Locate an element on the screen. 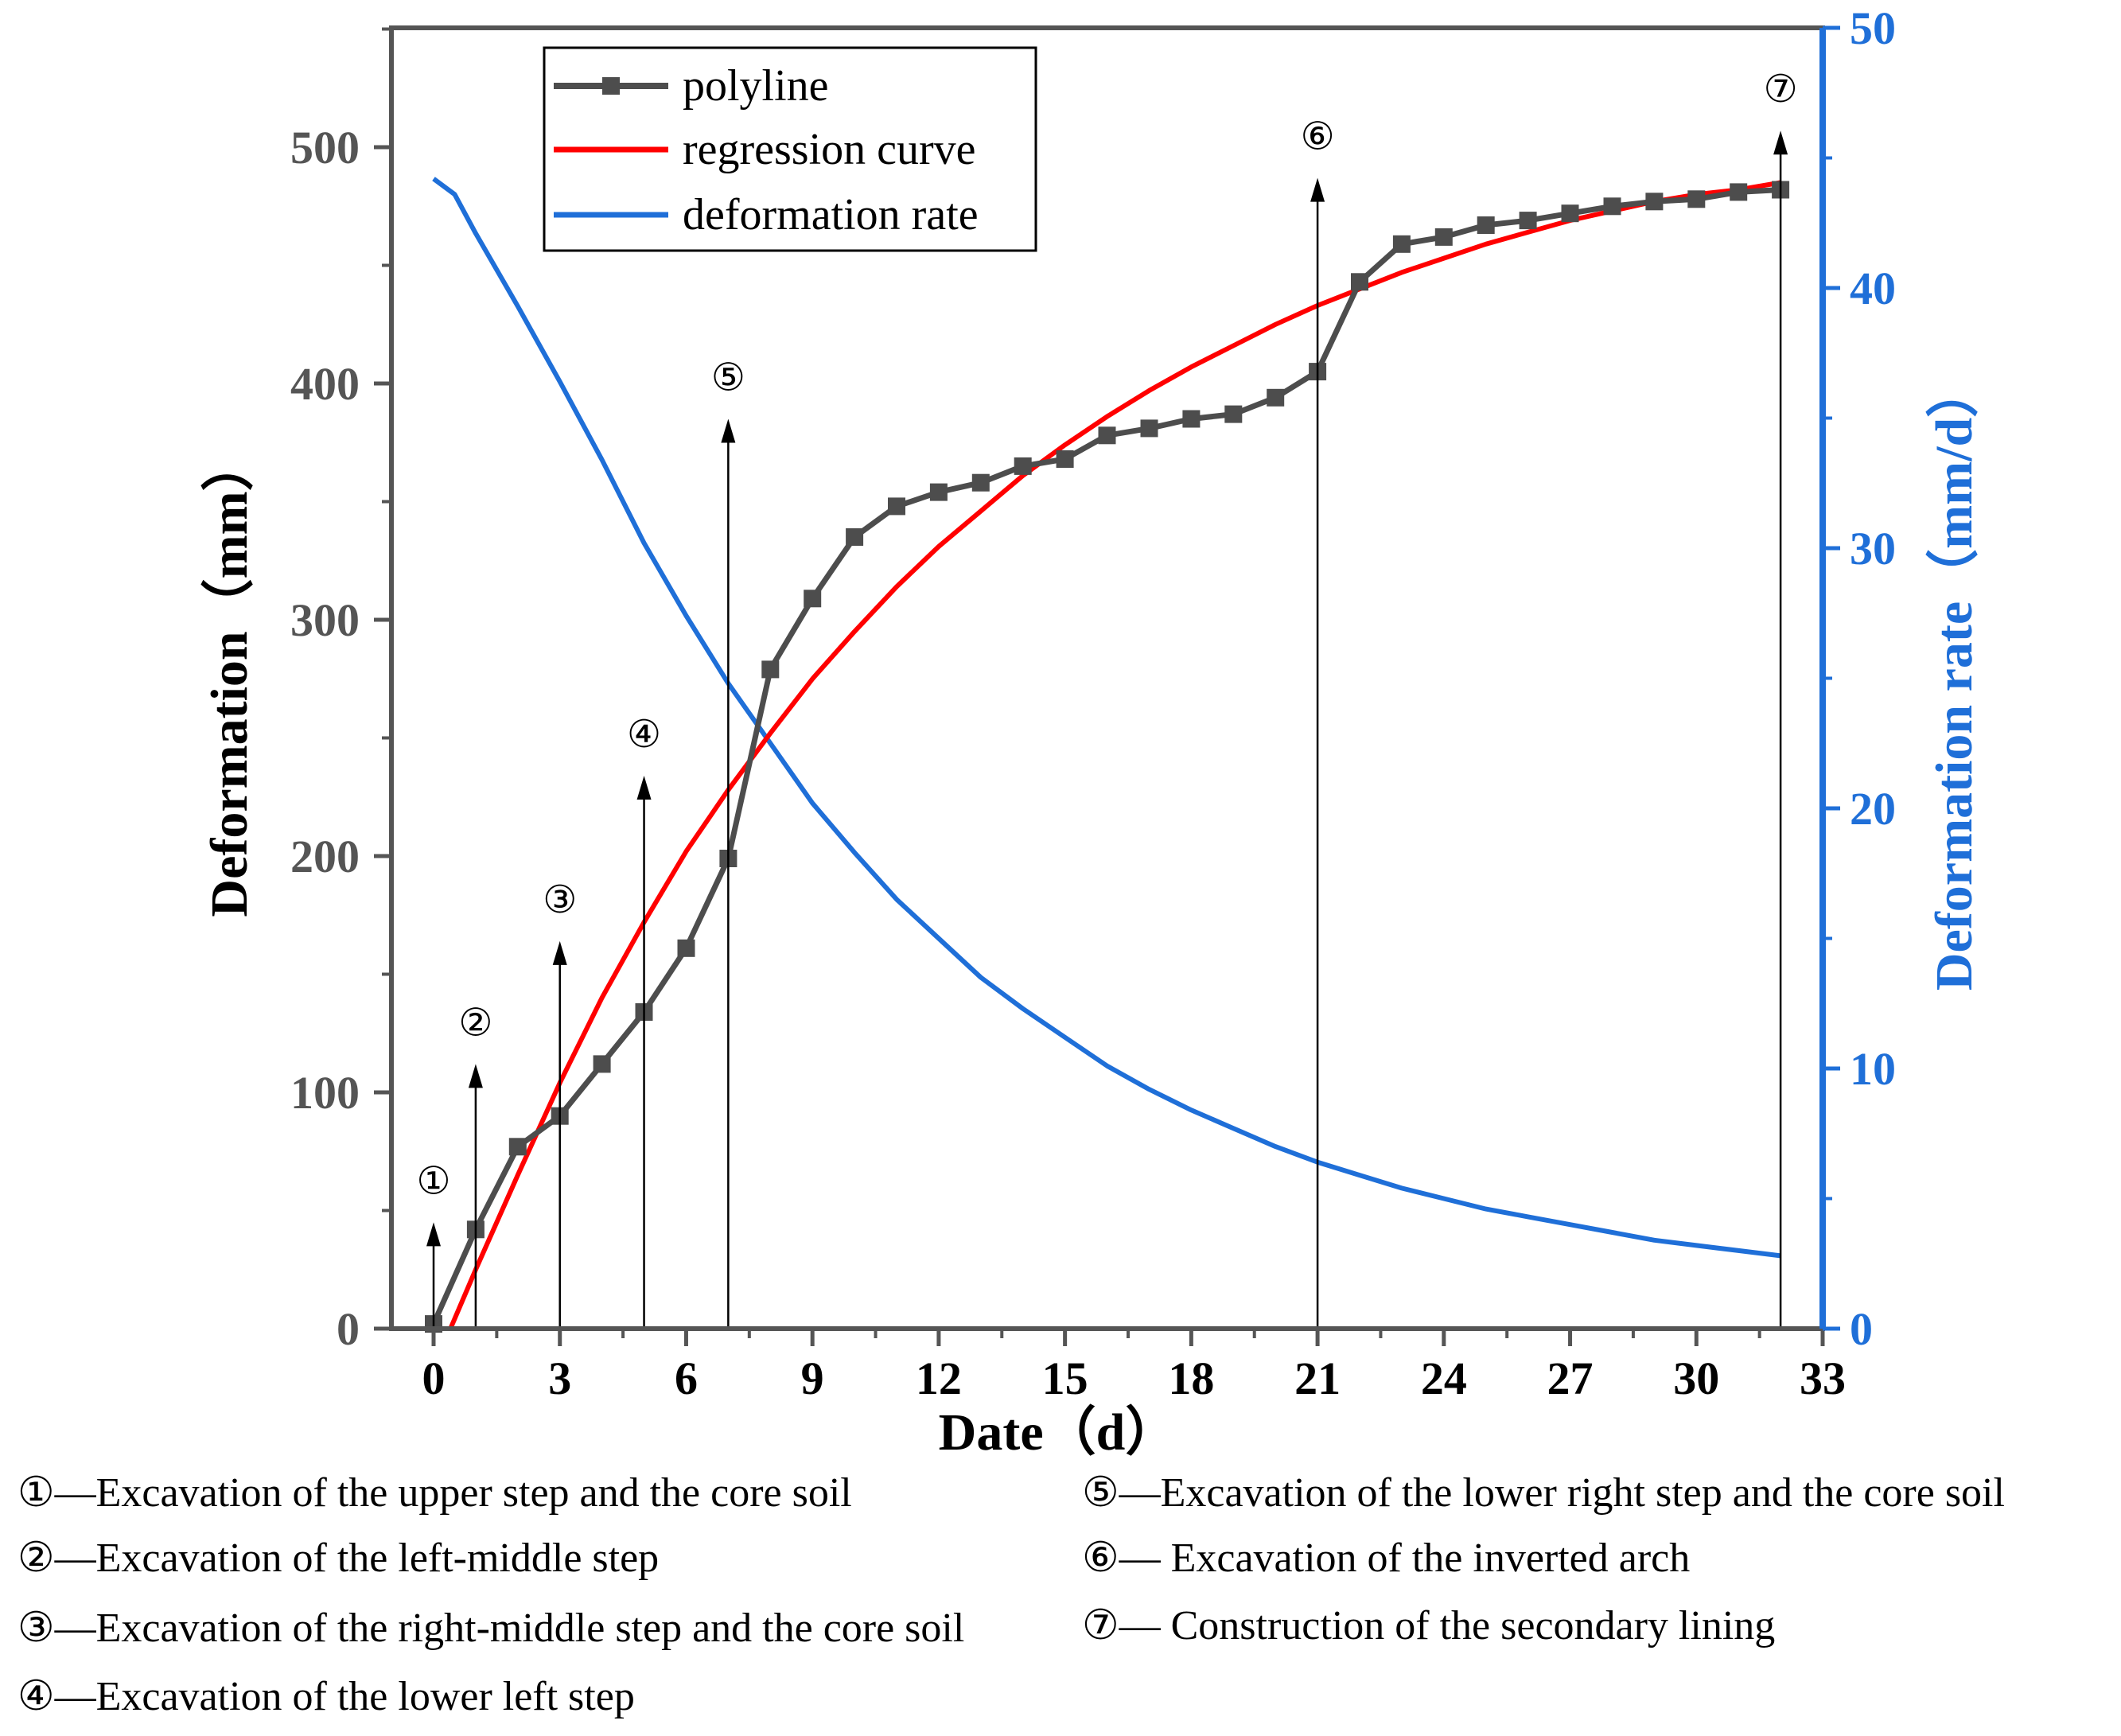 This screenshot has height=1736, width=2121. x-tick-label: 3 is located at coordinates (559, 1378).